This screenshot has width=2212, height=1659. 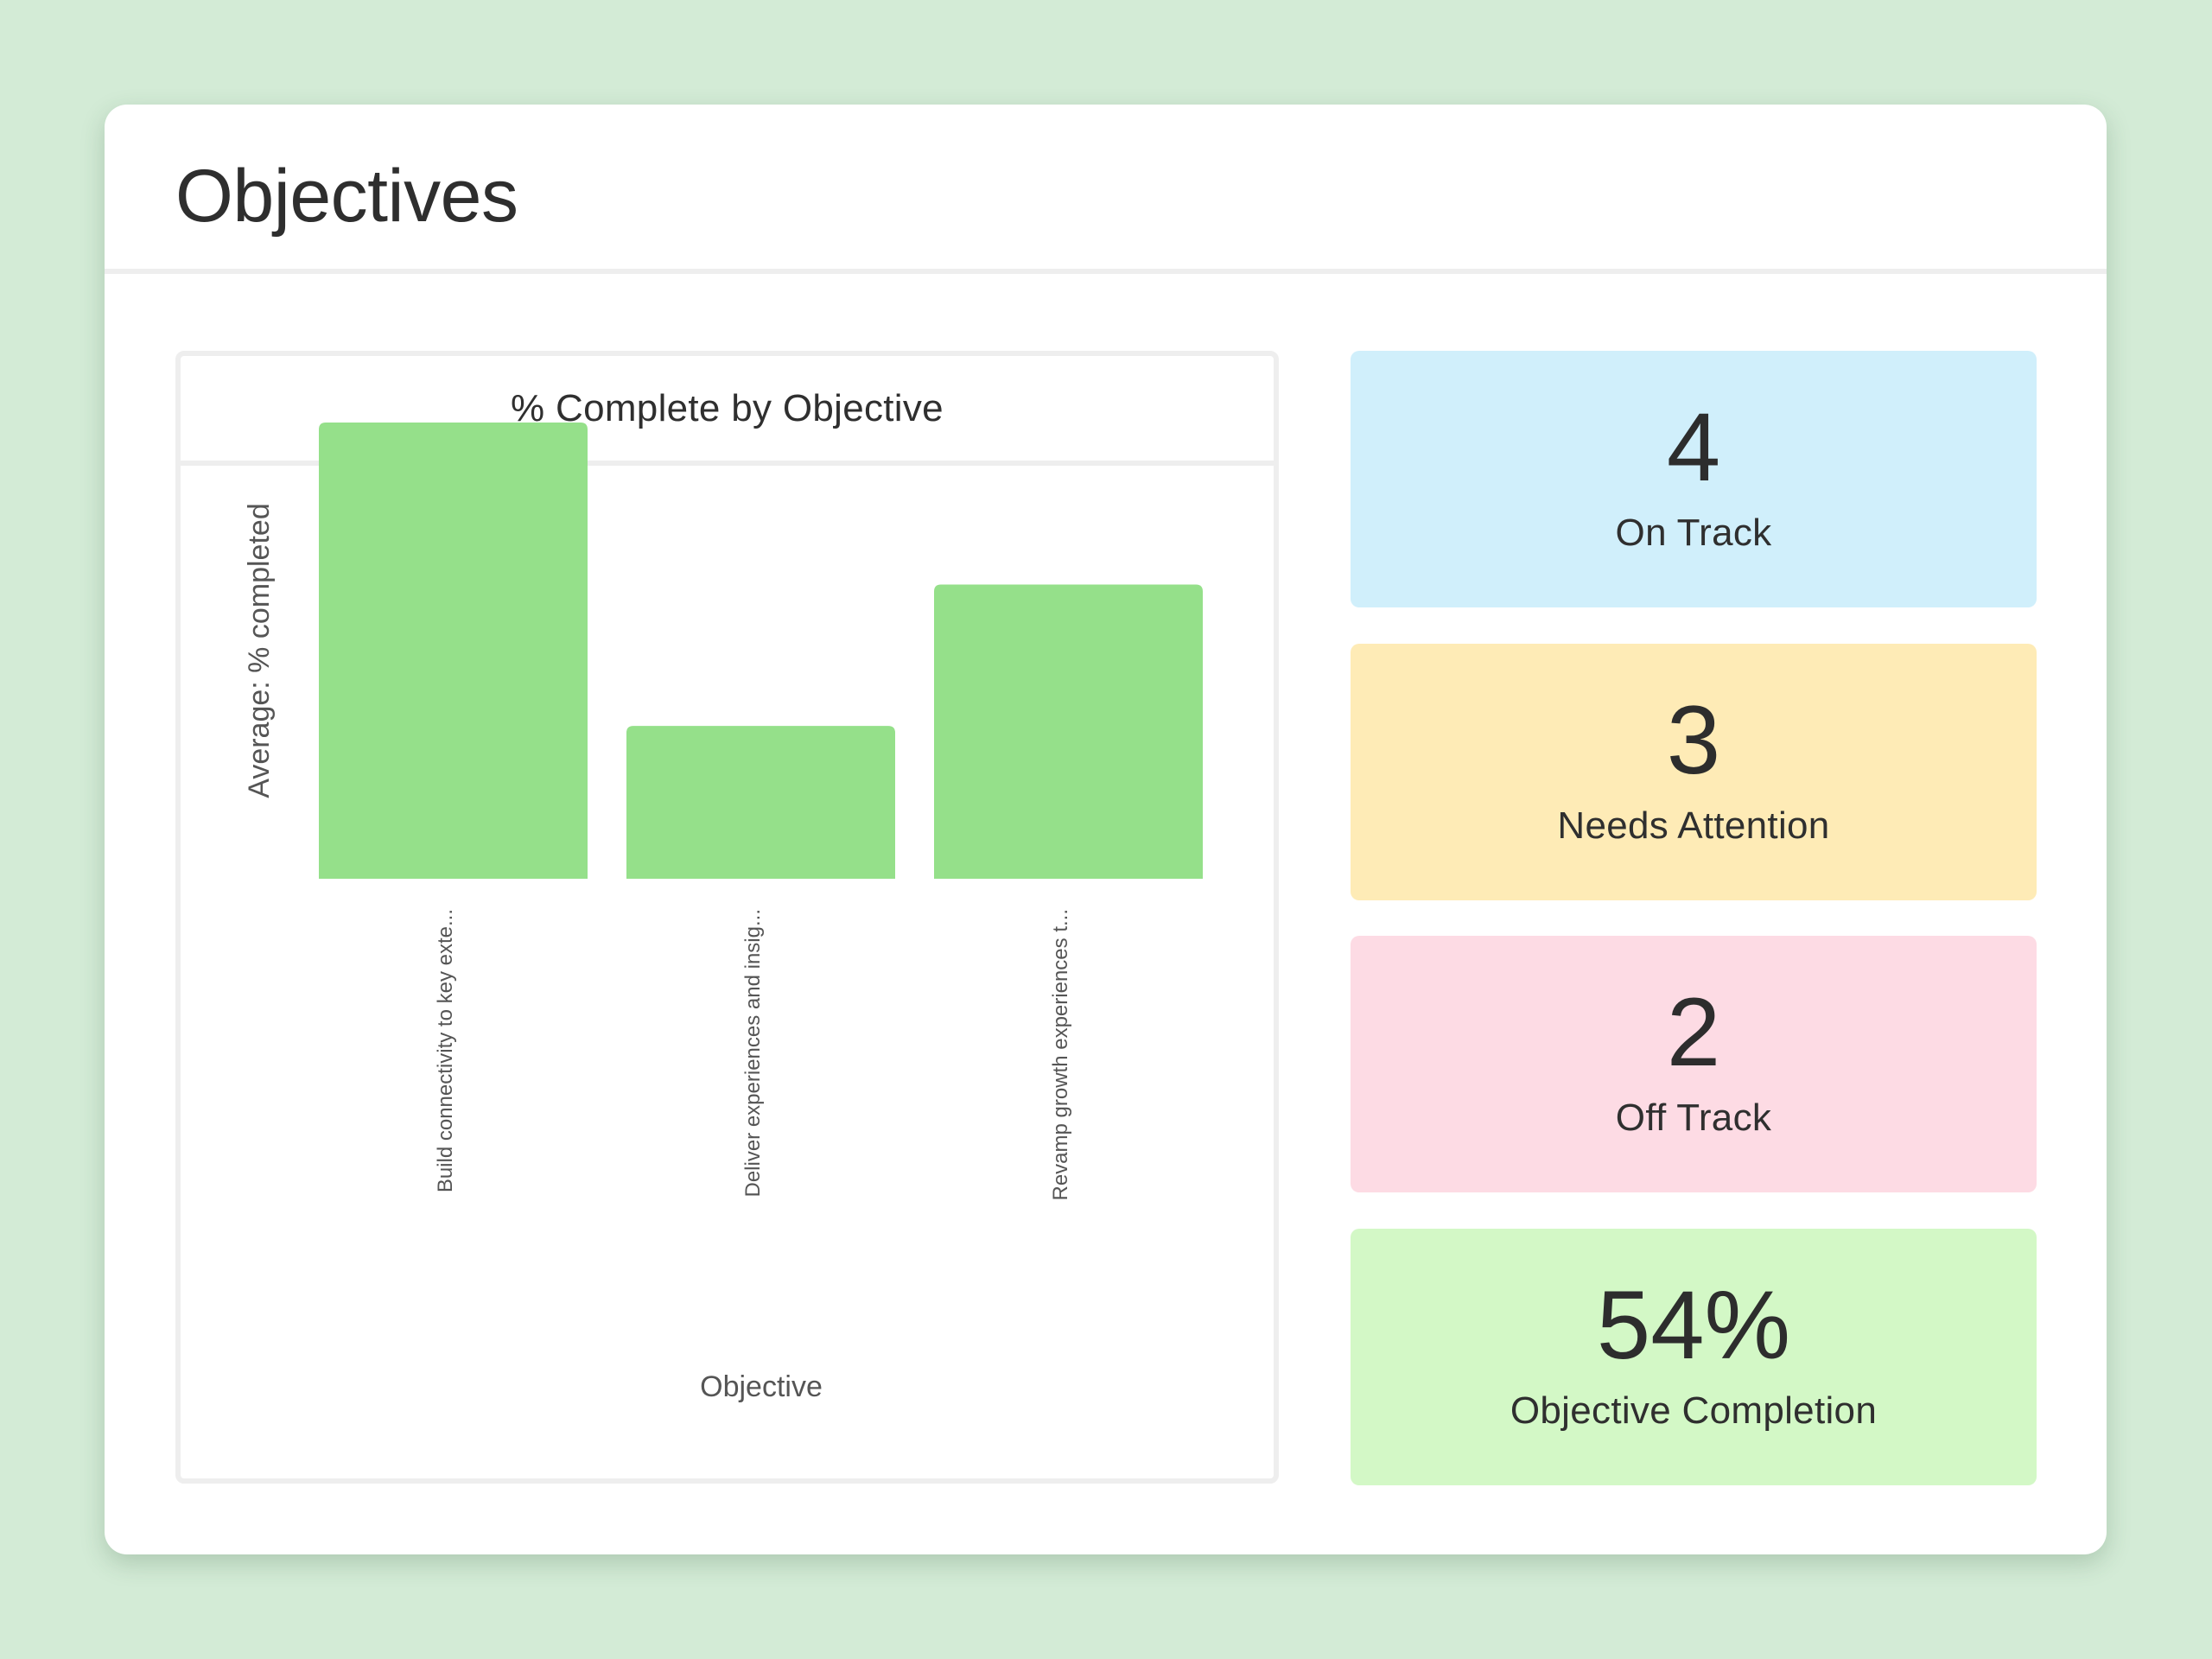 I want to click on stat-label-off-track: Off Track, so click(x=1693, y=1117).